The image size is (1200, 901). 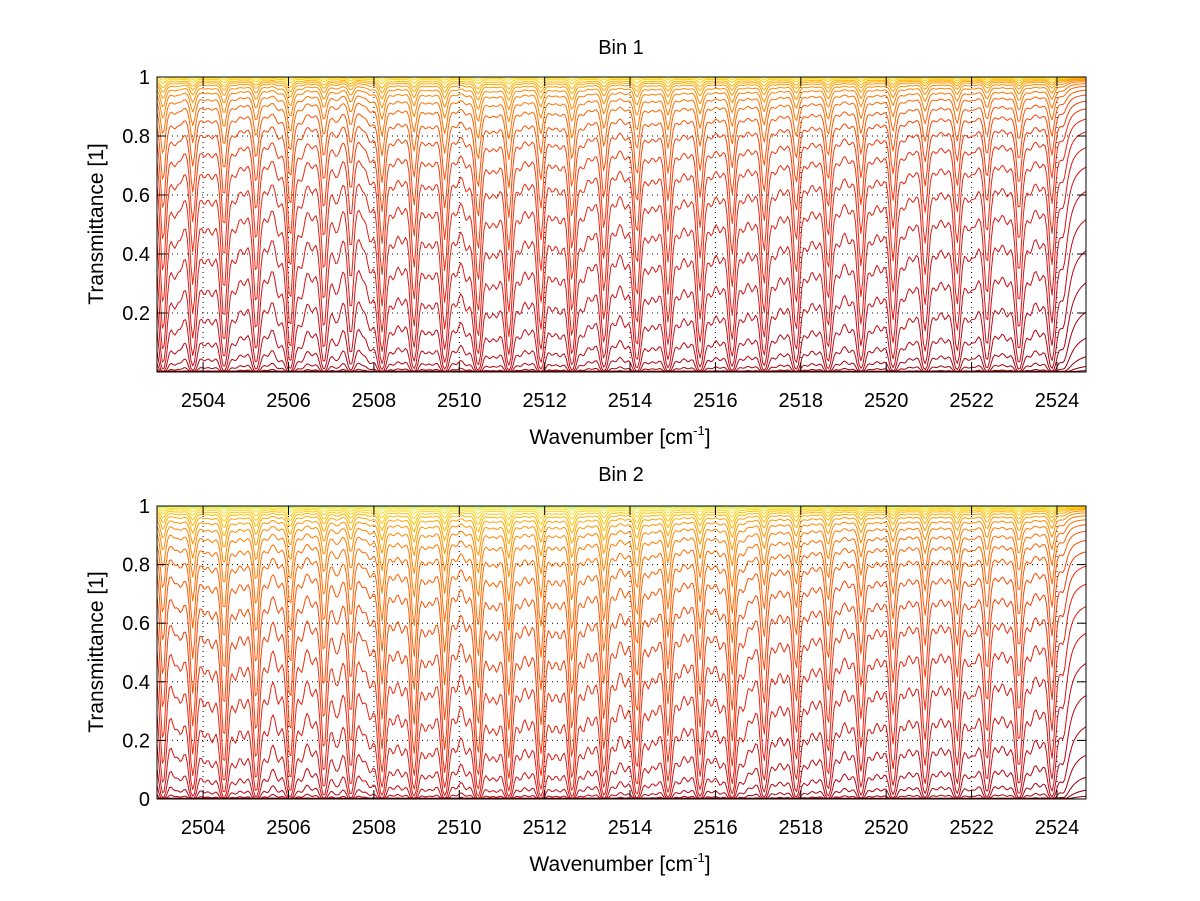 What do you see at coordinates (621, 475) in the screenshot?
I see `subplot-title: Bin 2` at bounding box center [621, 475].